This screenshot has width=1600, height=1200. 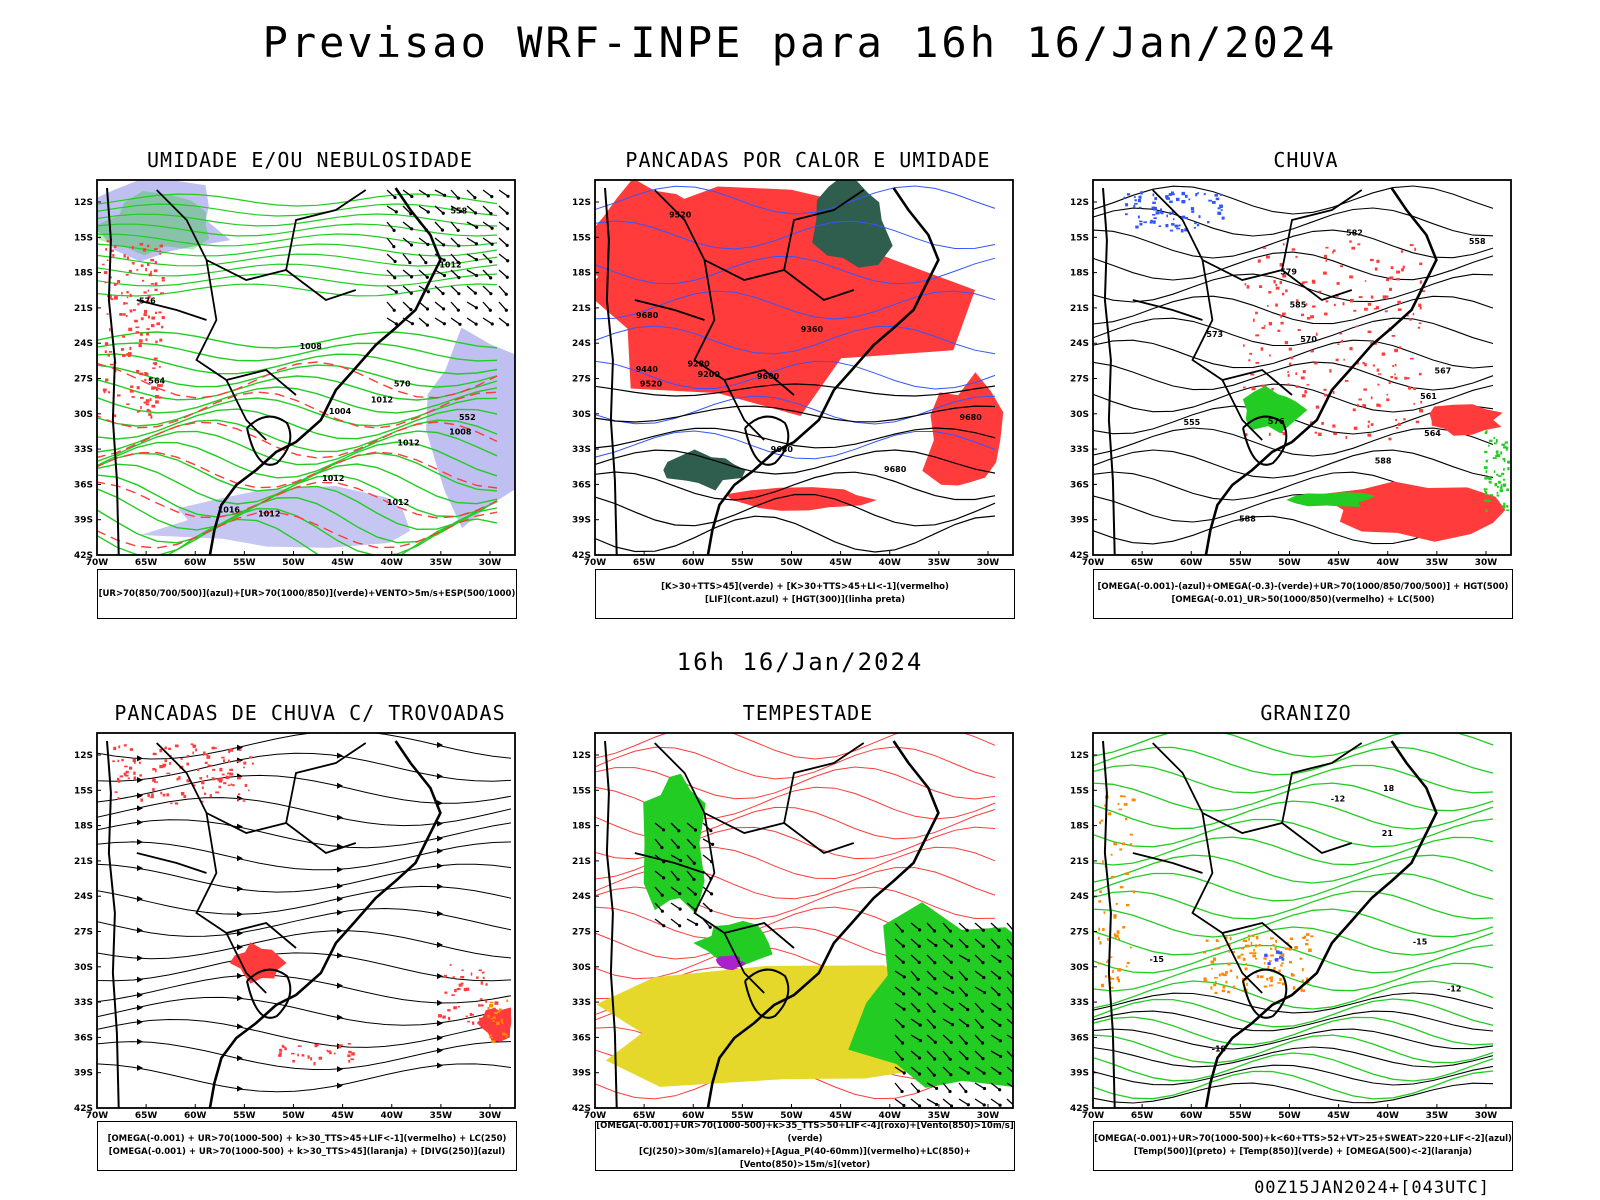 What do you see at coordinates (1443, 371) in the screenshot?
I see `contour-label: 567` at bounding box center [1443, 371].